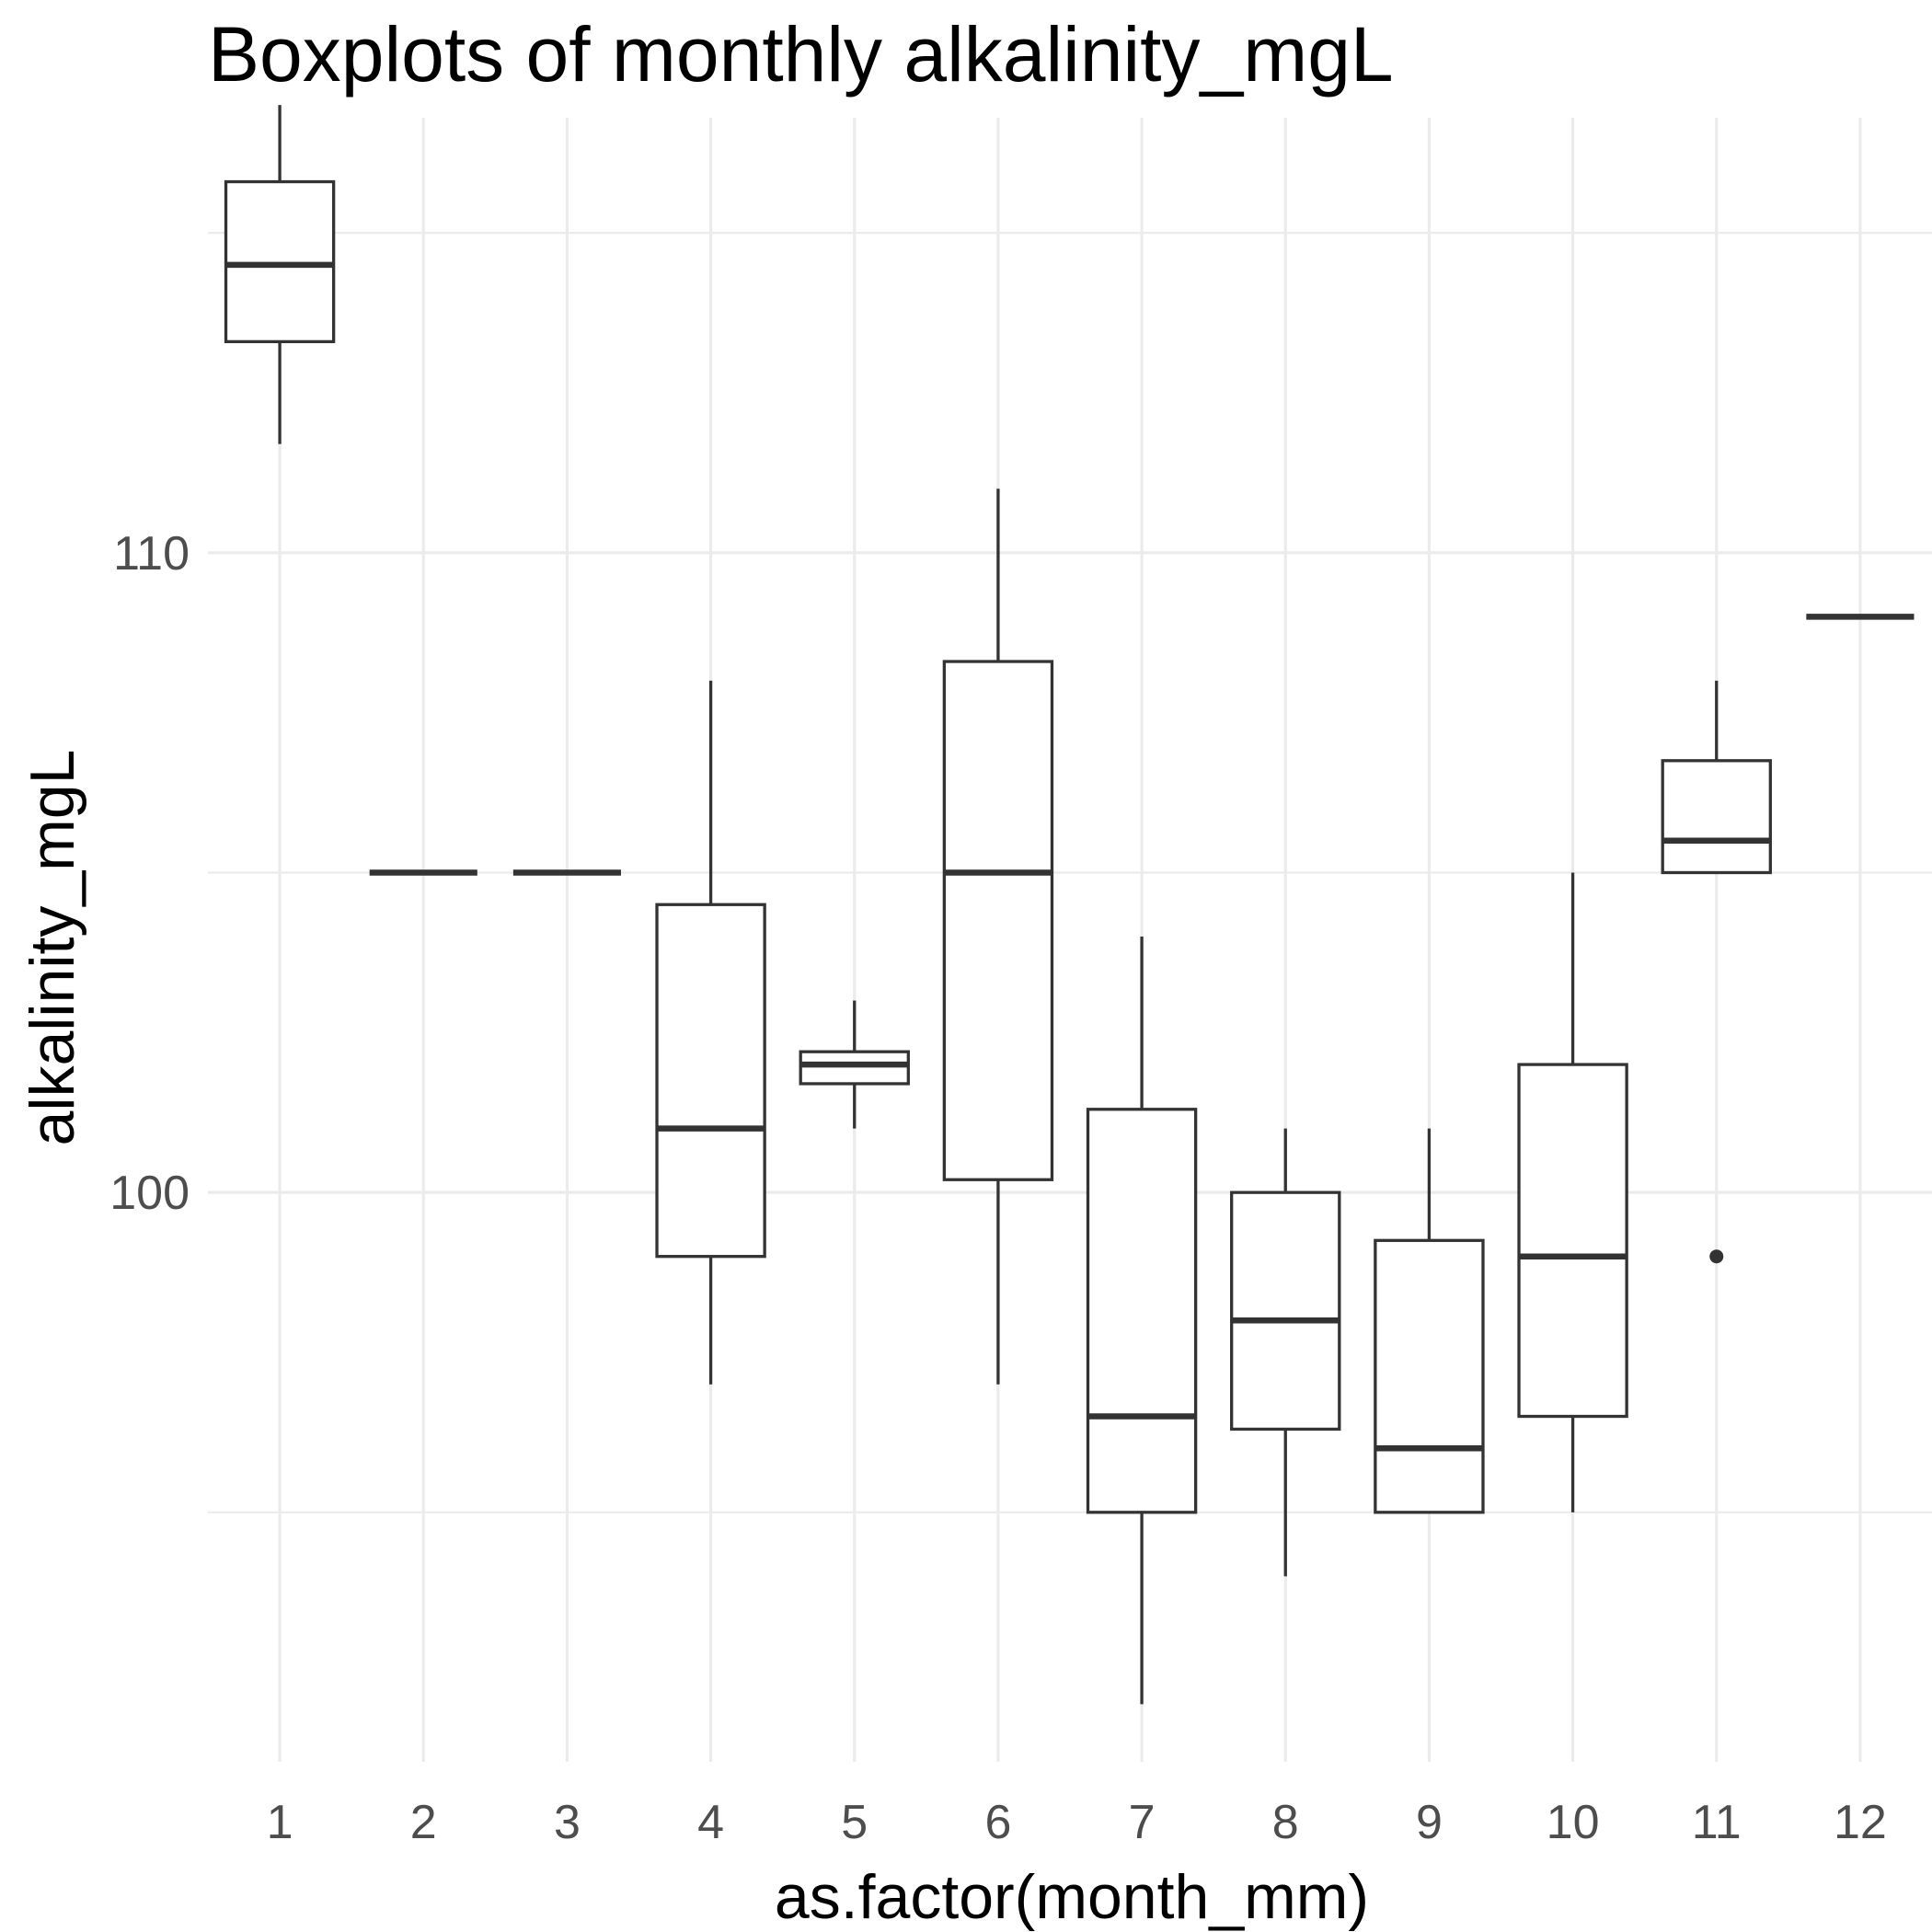 The image size is (1932, 1932). I want to click on x-tick-label: 11, so click(1717, 1822).